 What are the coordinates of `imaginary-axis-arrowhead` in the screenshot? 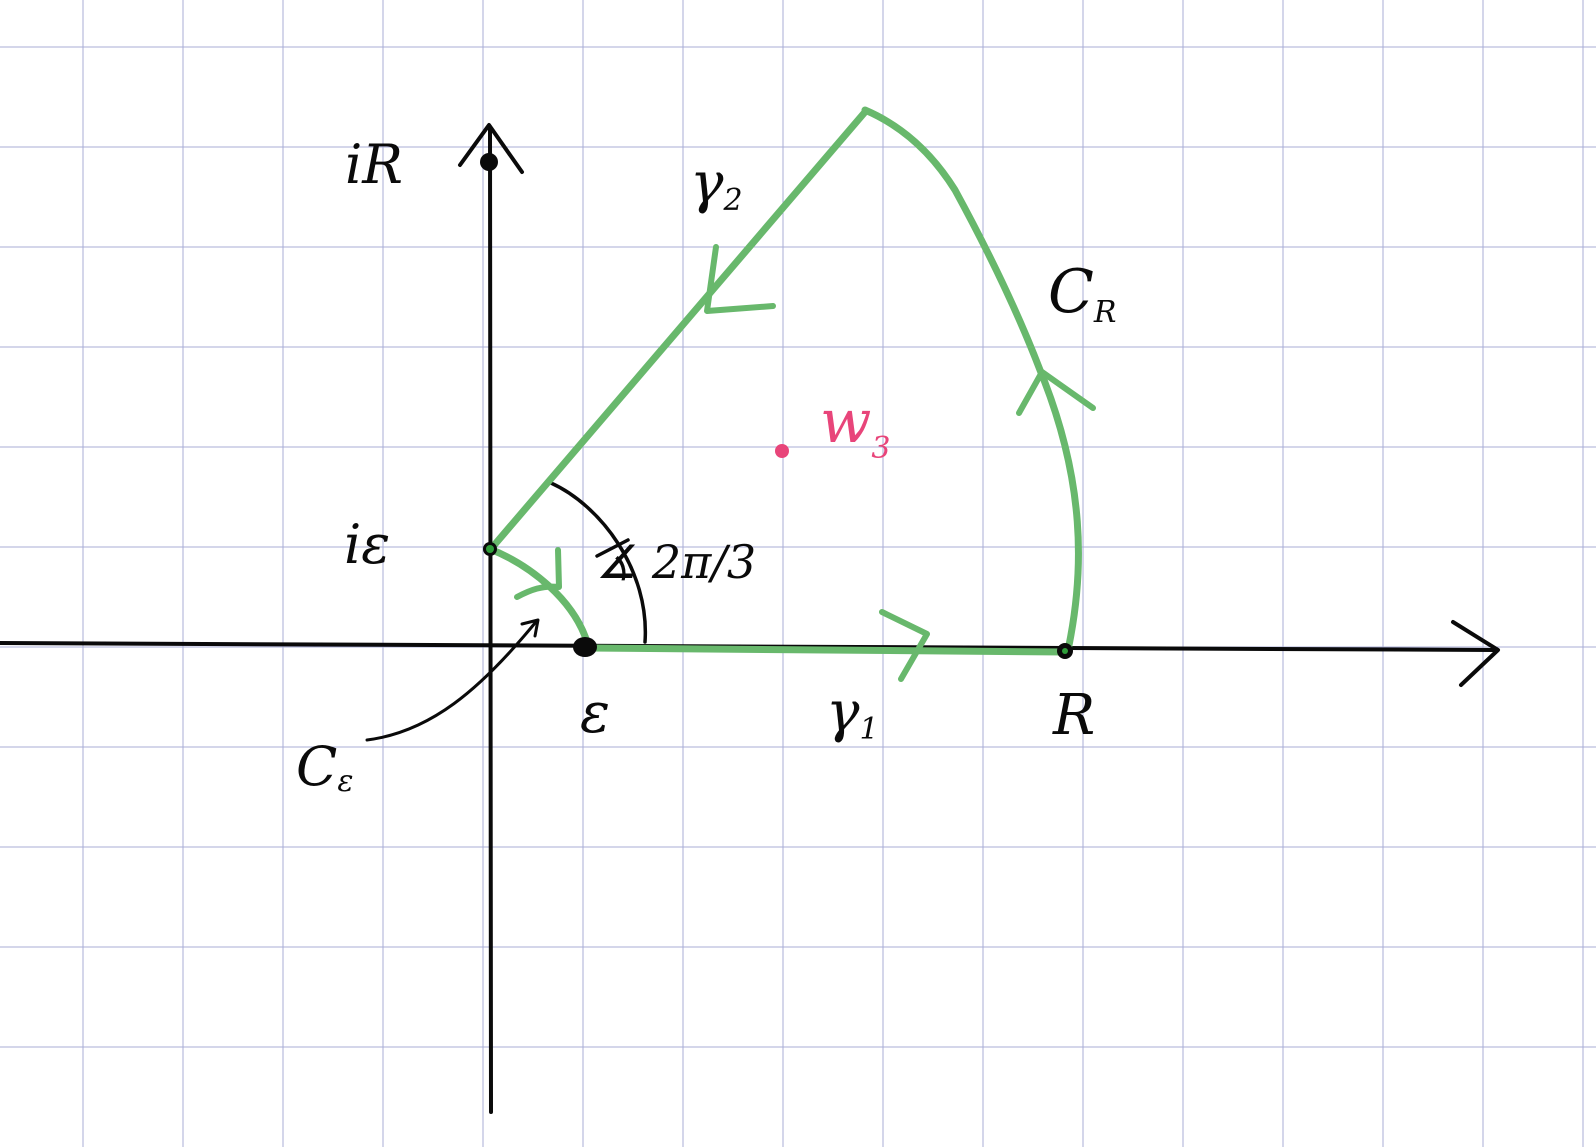 It's located at (491, 148).